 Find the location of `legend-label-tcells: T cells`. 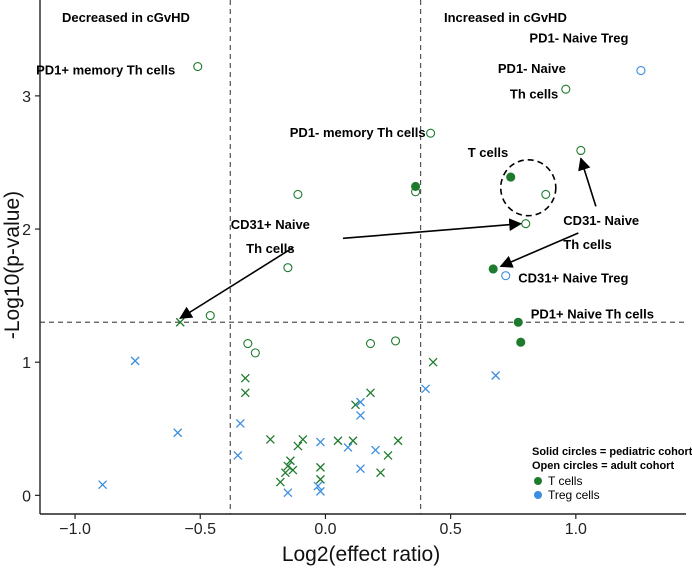

legend-label-tcells: T cells is located at coordinates (565, 481).